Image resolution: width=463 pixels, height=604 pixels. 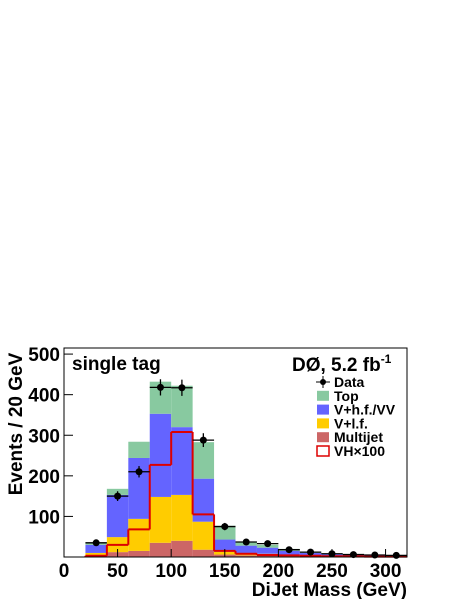 What do you see at coordinates (44, 477) in the screenshot?
I see `y-tick-label: 200` at bounding box center [44, 477].